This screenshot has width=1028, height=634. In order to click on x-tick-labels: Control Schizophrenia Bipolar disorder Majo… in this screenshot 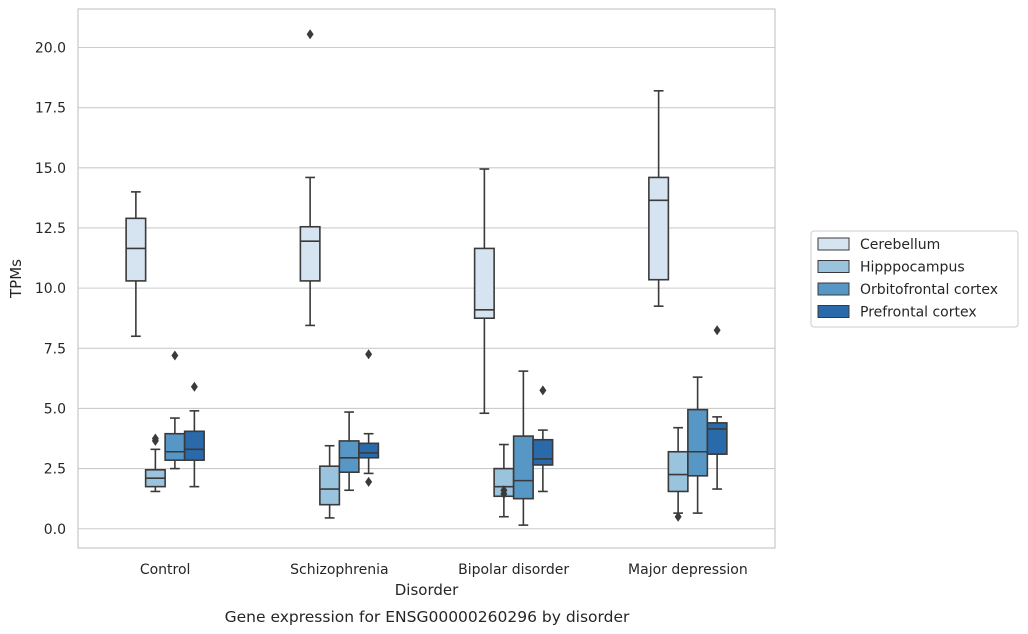, I will do `click(444, 570)`.